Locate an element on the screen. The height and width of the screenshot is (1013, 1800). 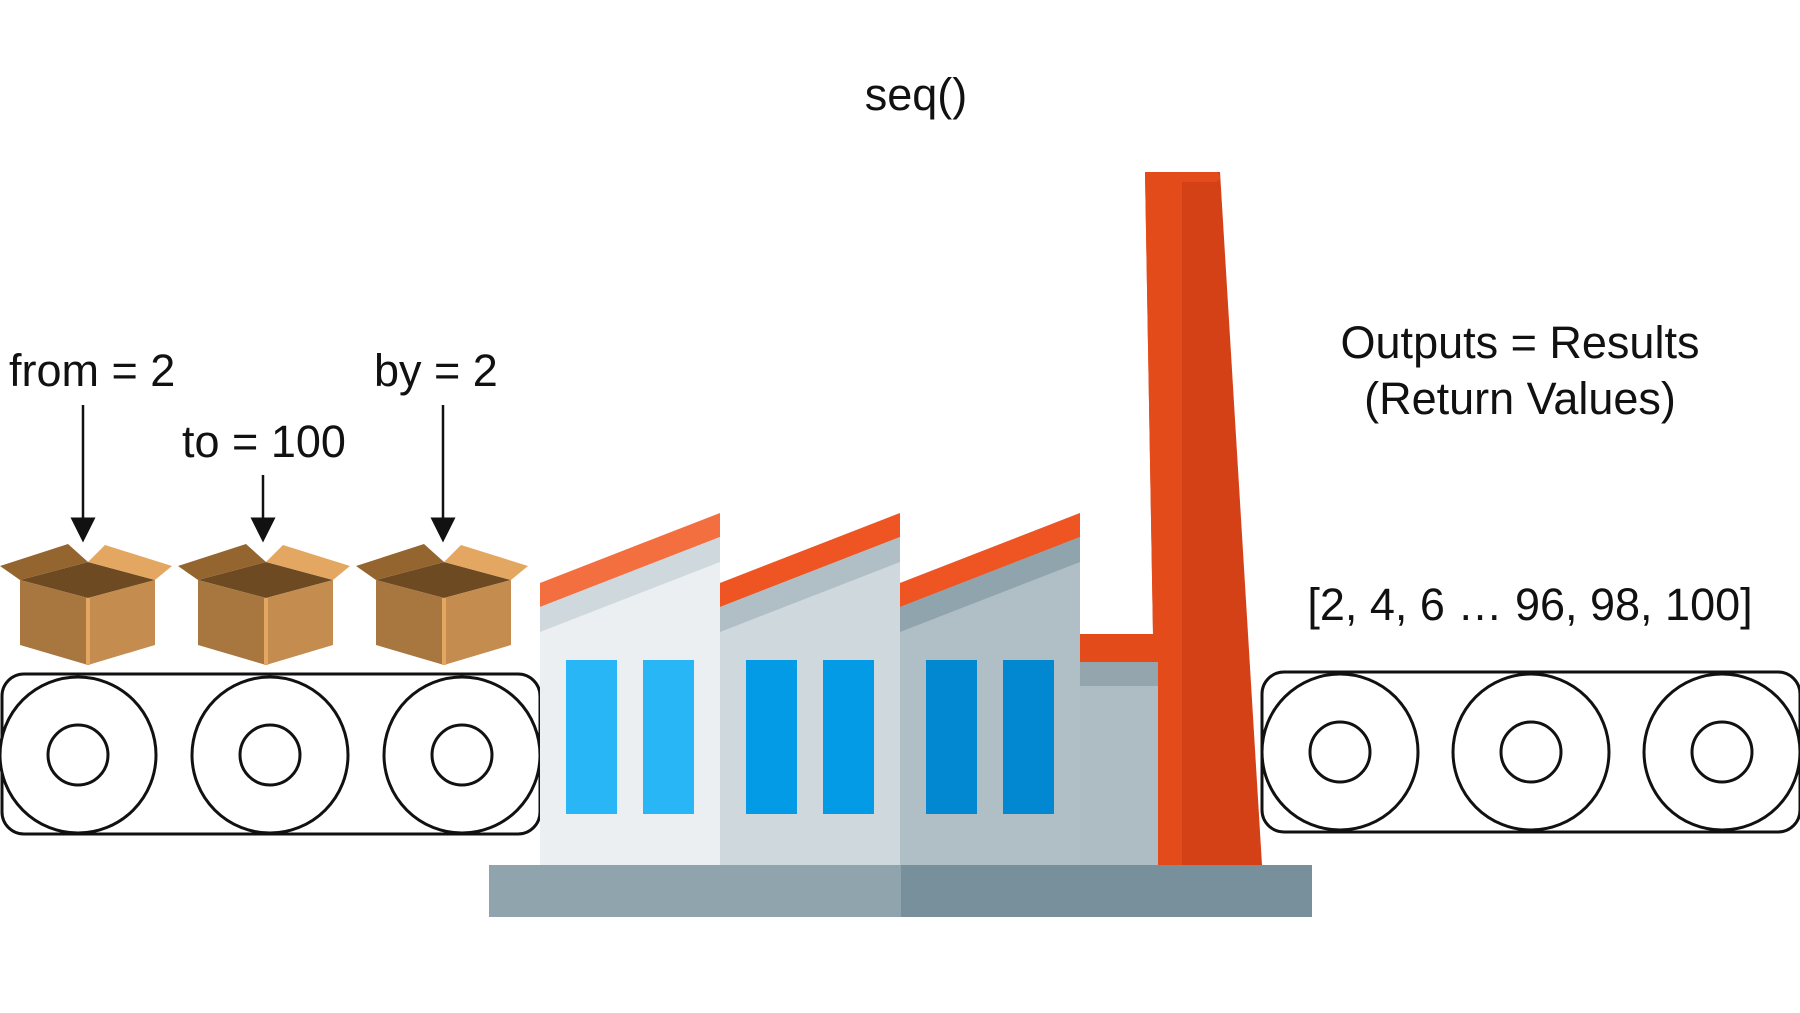
function-title: seq() is located at coordinates (916, 94).